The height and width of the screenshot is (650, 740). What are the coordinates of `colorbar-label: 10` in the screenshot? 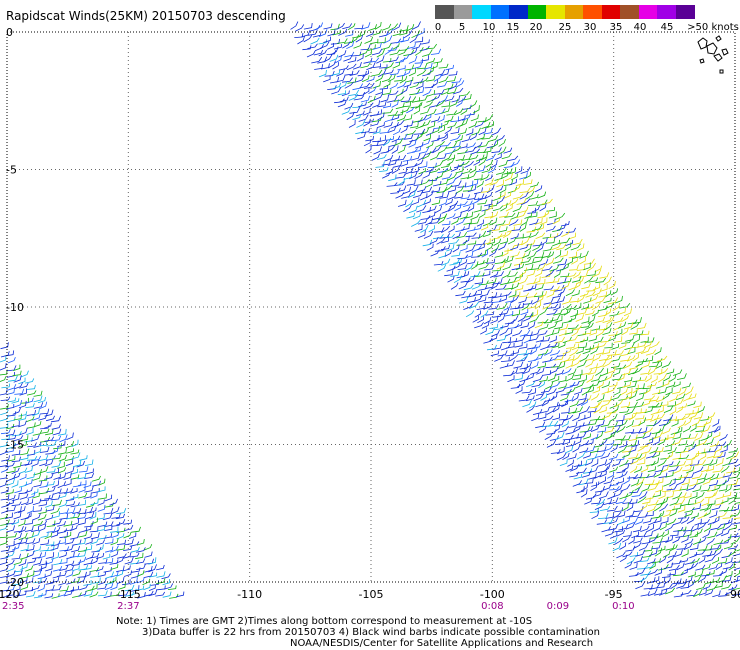 It's located at (489, 27).